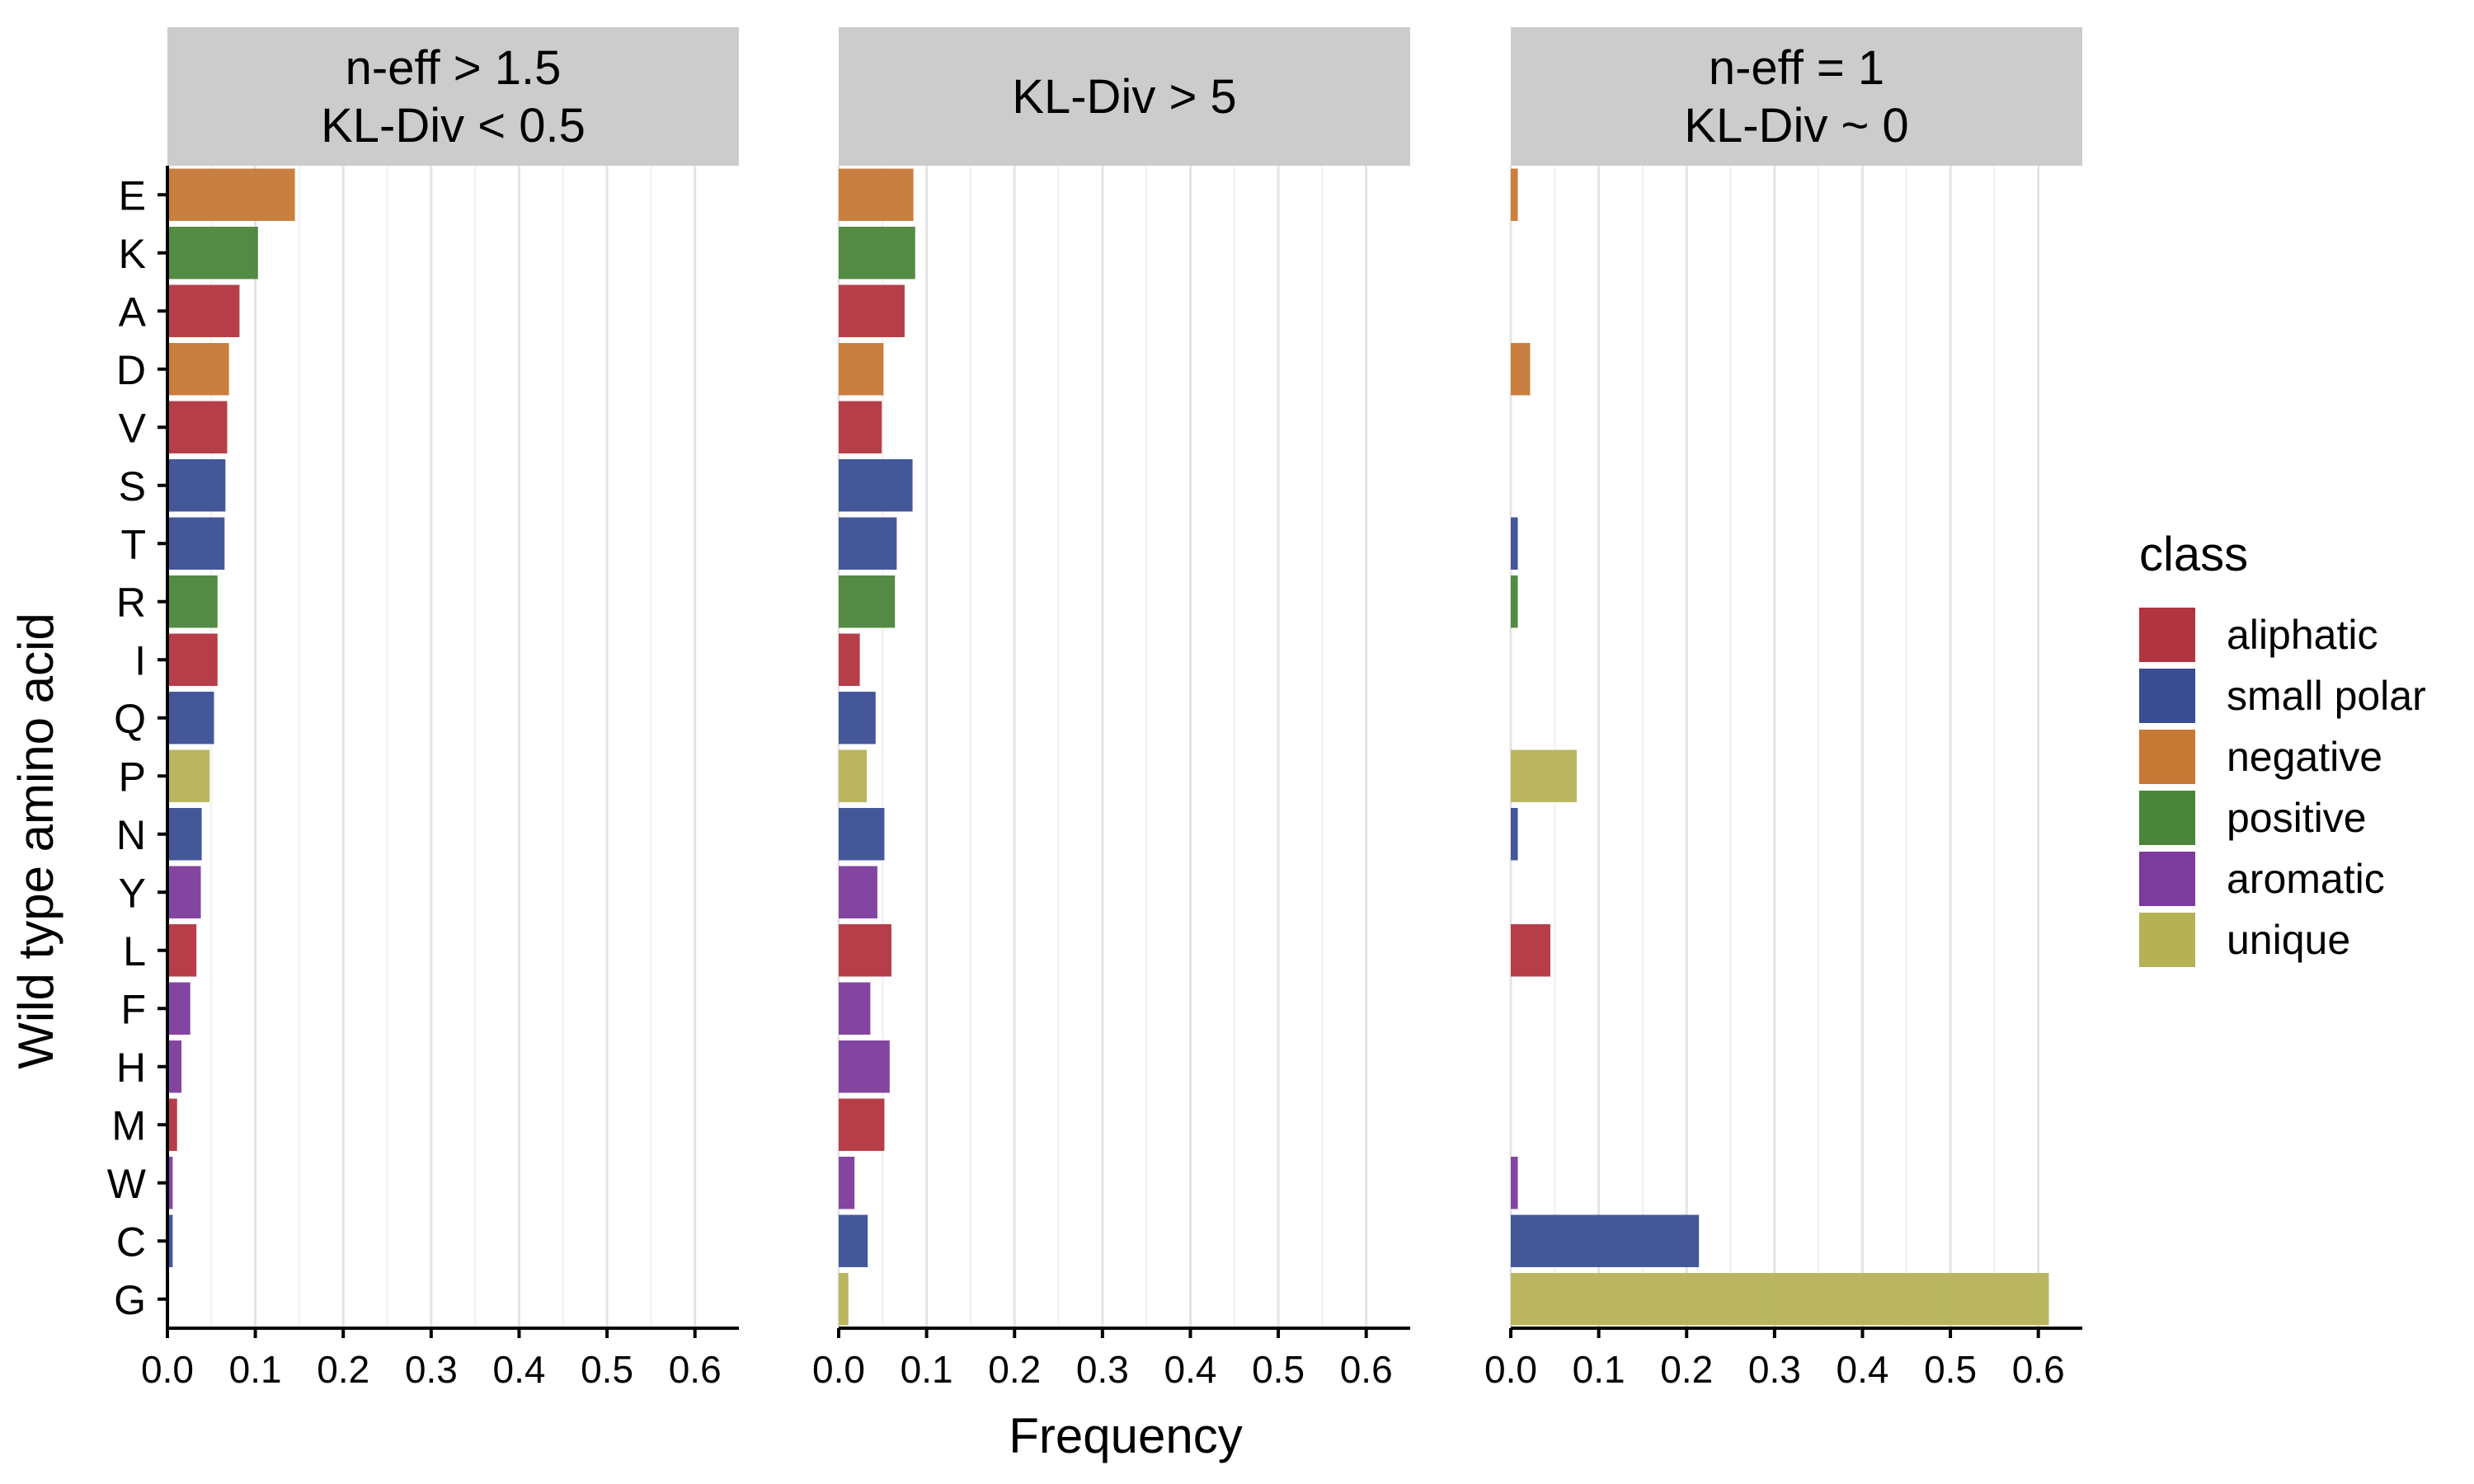 The height and width of the screenshot is (1484, 2474). Describe the element at coordinates (855, 1009) in the screenshot. I see `bar-F` at that location.